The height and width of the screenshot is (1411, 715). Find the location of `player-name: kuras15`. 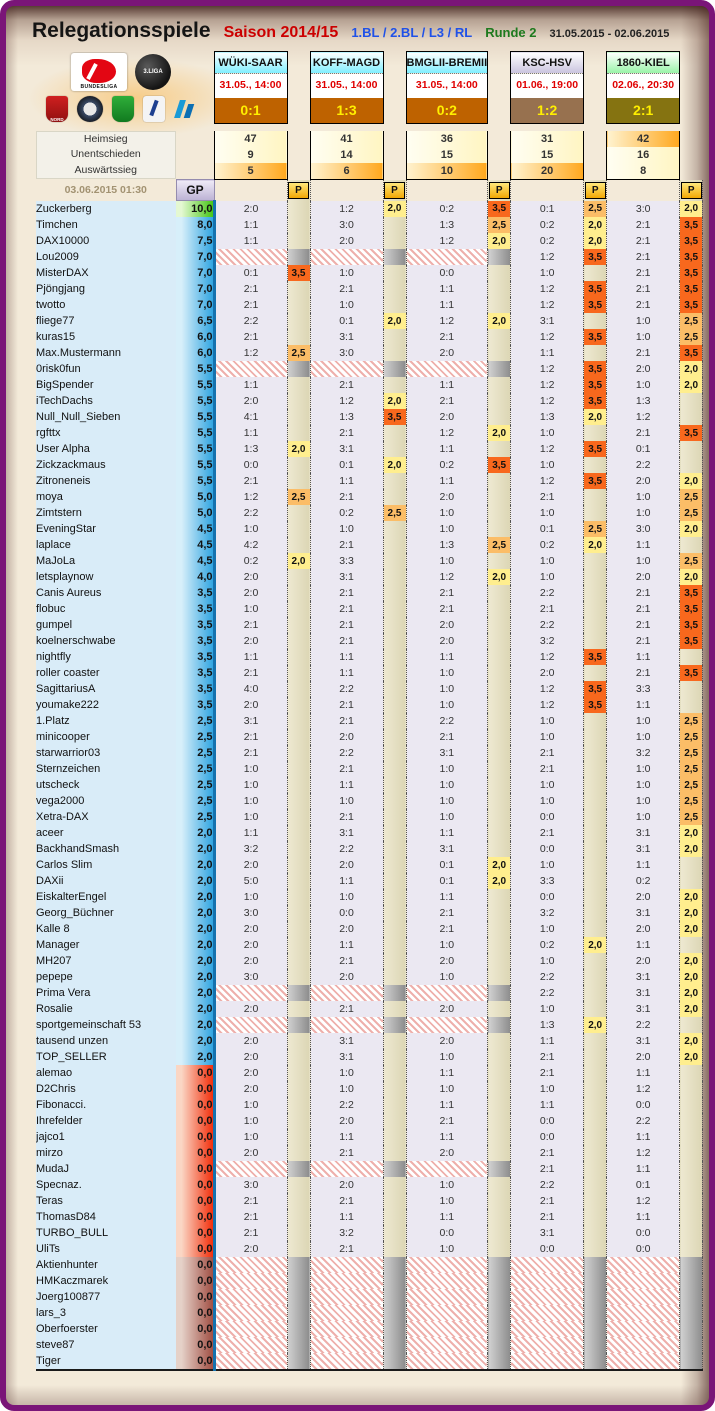

player-name: kuras15 is located at coordinates (106, 337).